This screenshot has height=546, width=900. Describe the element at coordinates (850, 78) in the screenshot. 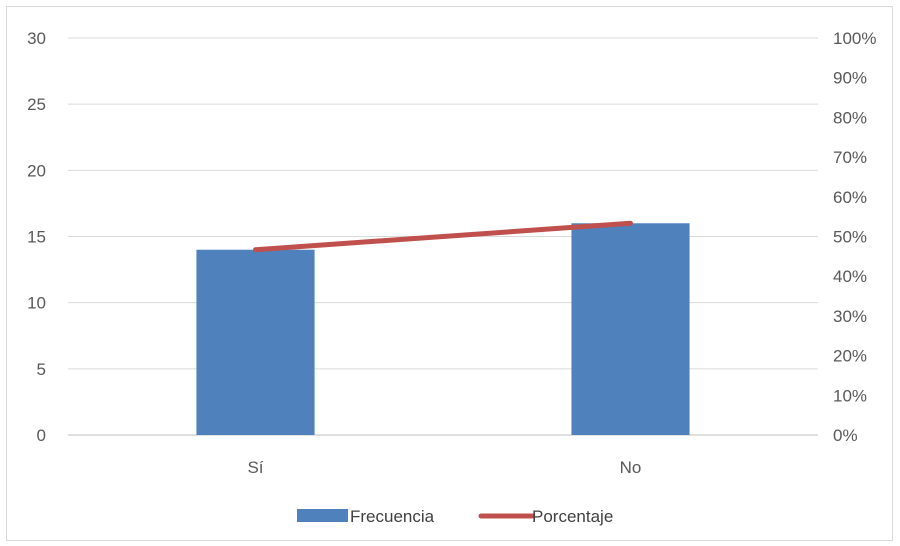

I see `right-tick-label: 90%` at that location.